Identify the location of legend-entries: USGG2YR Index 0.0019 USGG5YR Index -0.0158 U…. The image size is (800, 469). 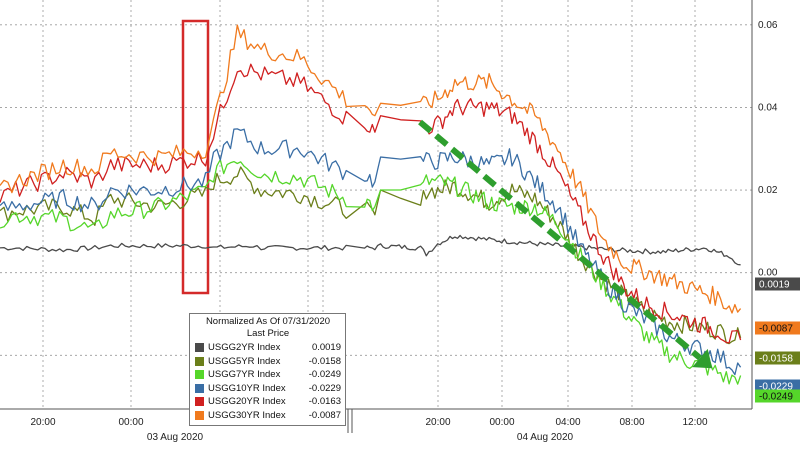
(268, 381).